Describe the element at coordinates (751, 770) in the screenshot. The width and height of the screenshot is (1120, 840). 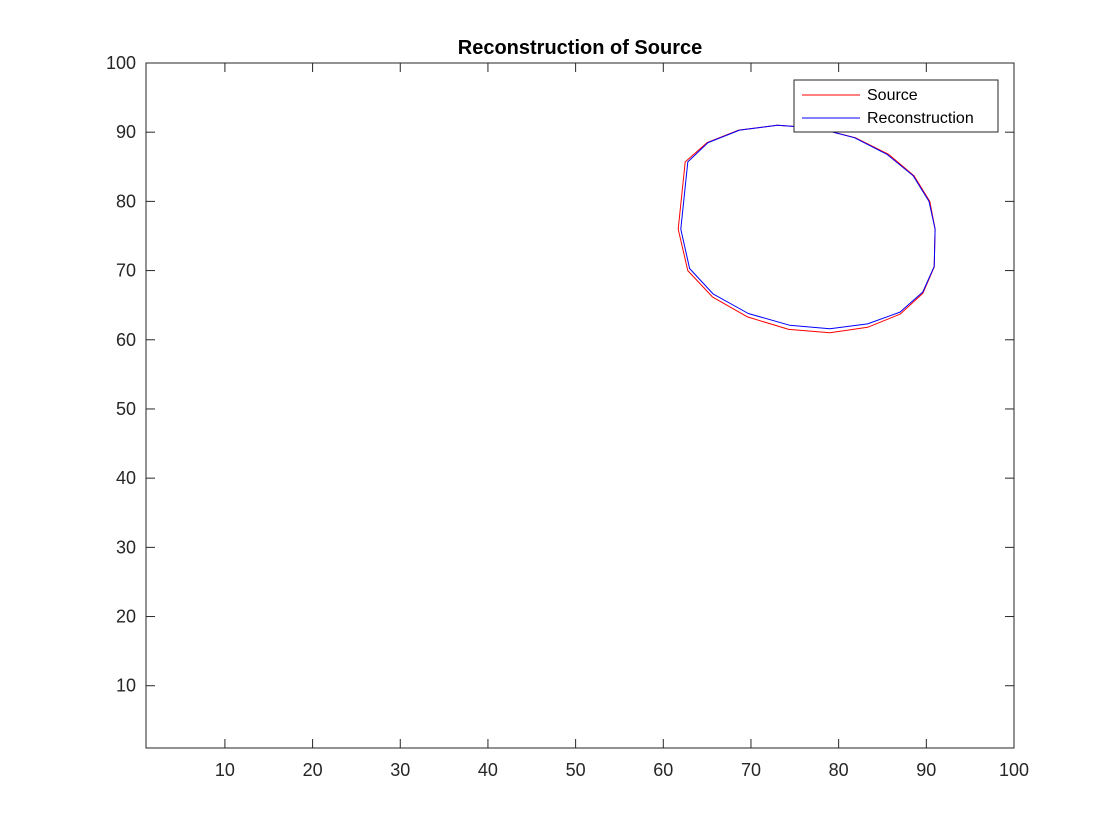
I see `x-tick-label: 70` at that location.